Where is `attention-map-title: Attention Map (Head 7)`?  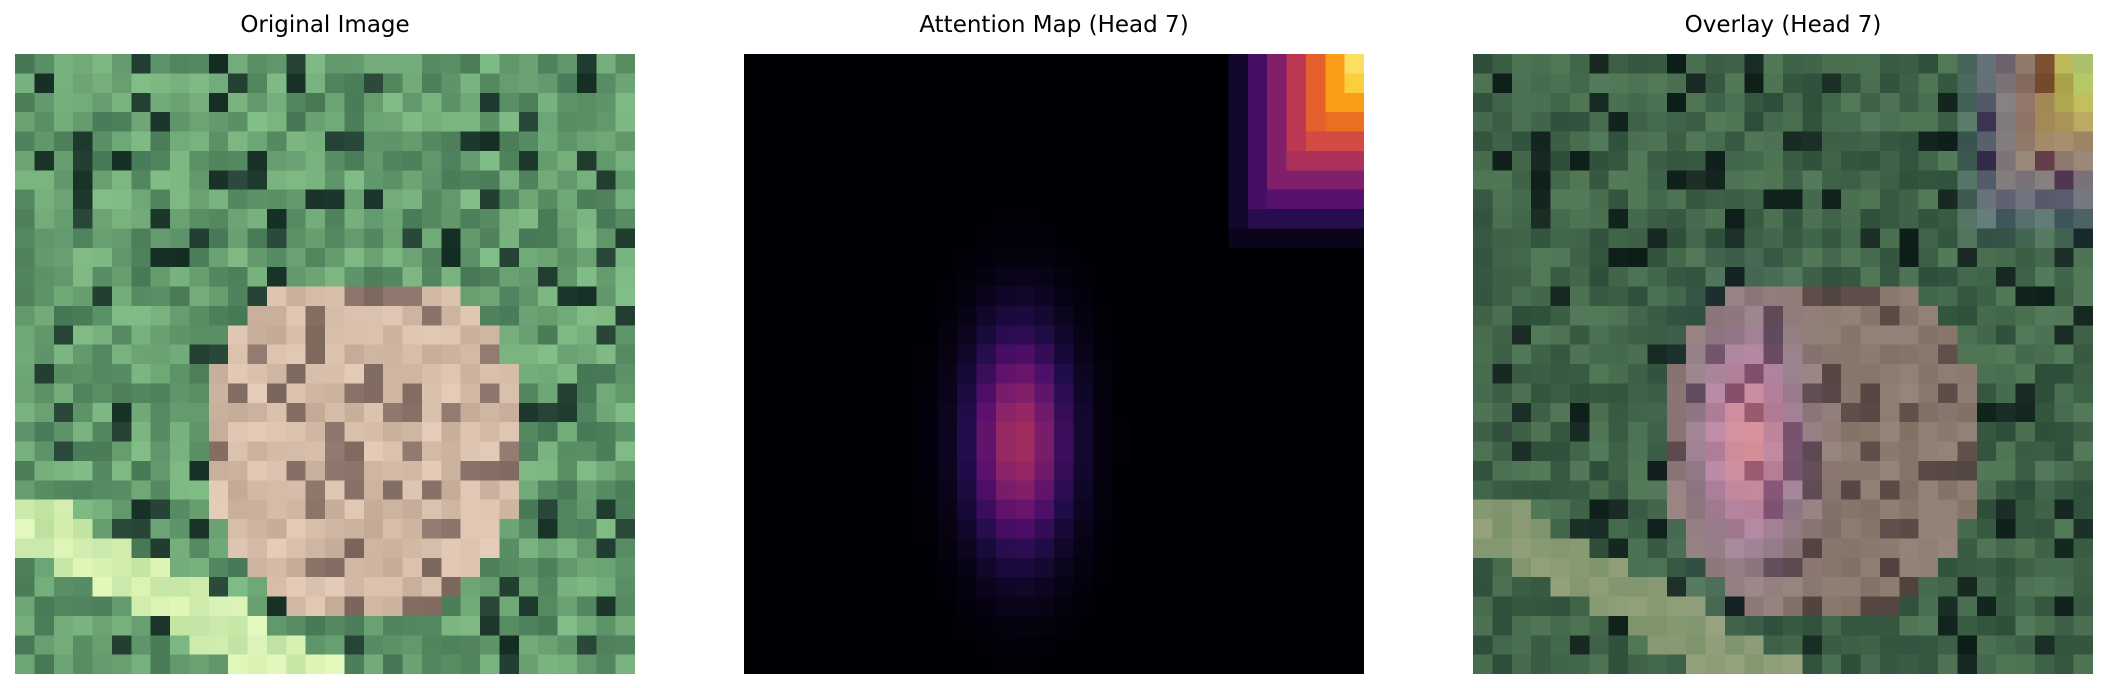
attention-map-title: Attention Map (Head 7) is located at coordinates (1054, 25).